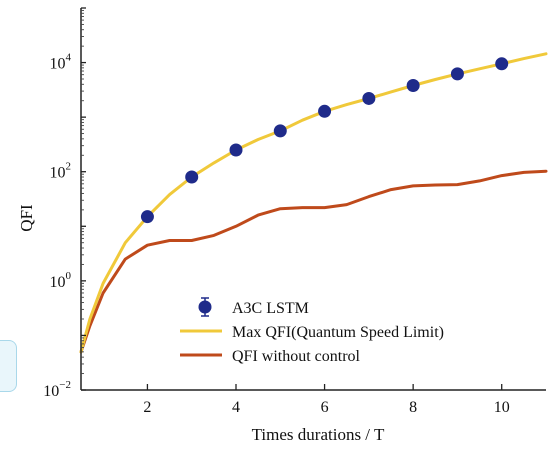 Image resolution: width=548 pixels, height=450 pixels. Describe the element at coordinates (325, 407) in the screenshot. I see `x-tick-label: 6` at that location.